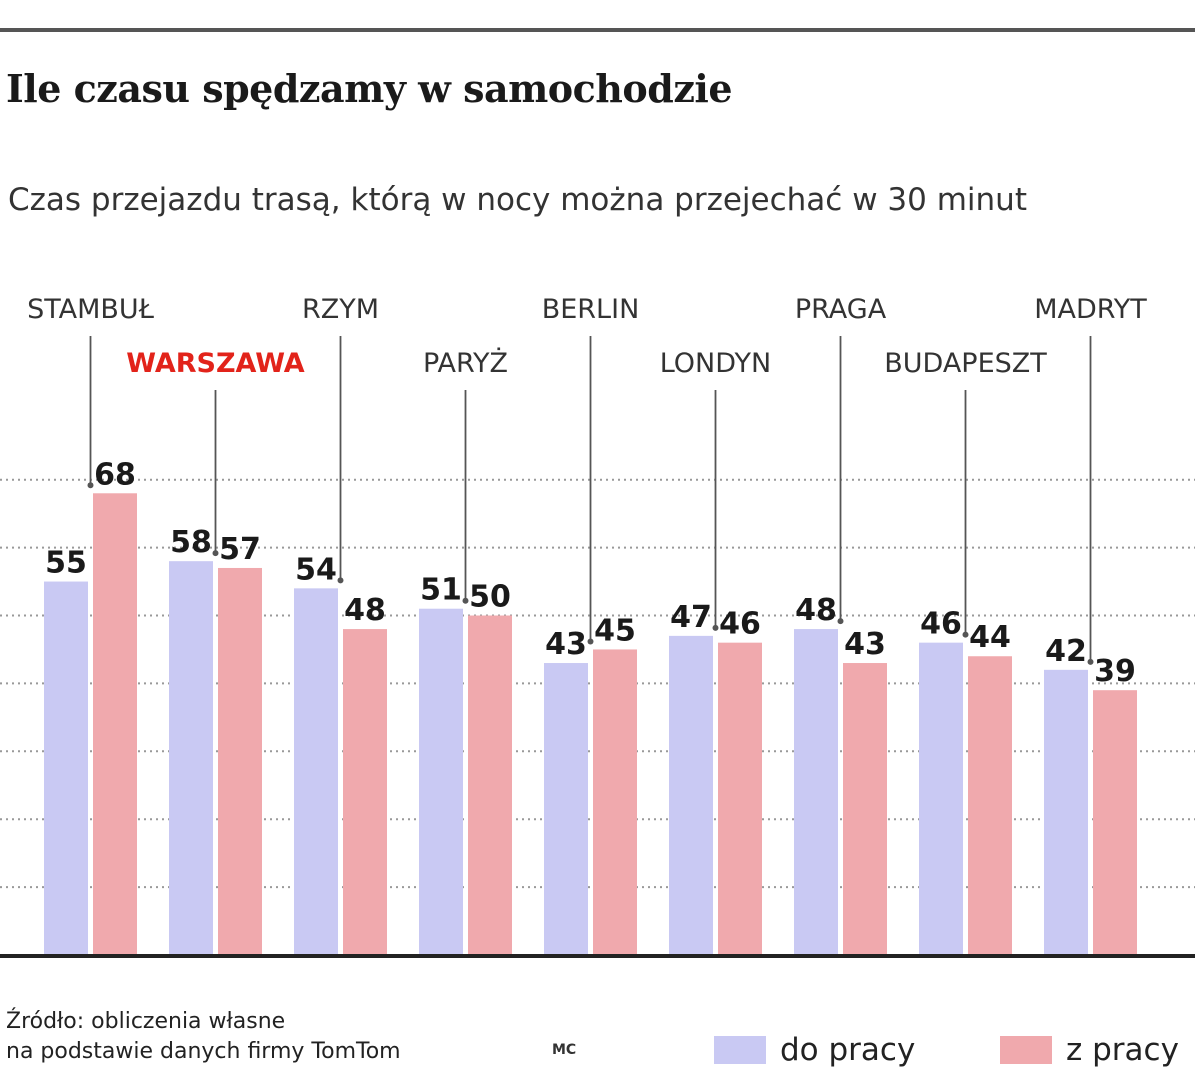  I want to click on category-label-3: PARYŻ, so click(465, 363).